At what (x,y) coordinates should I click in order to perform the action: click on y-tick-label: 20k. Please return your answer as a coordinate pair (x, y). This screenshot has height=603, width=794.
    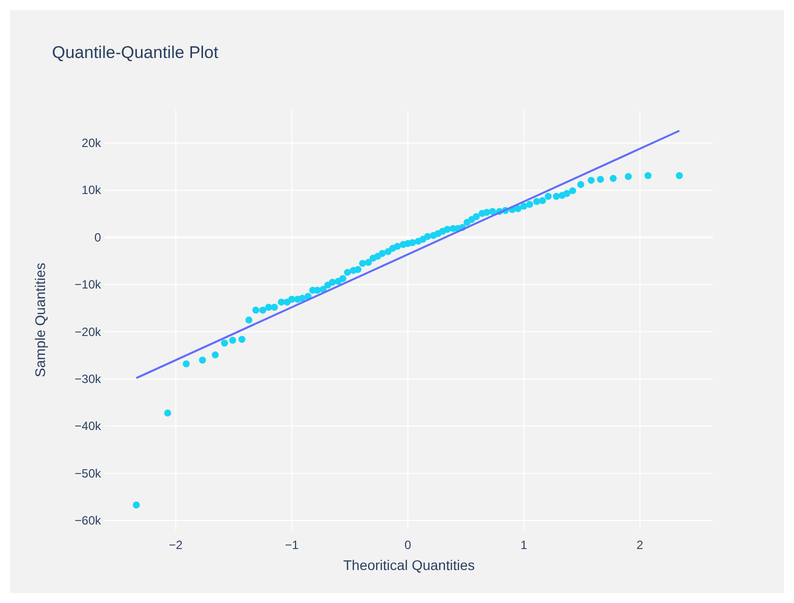
    Looking at the image, I should click on (92, 143).